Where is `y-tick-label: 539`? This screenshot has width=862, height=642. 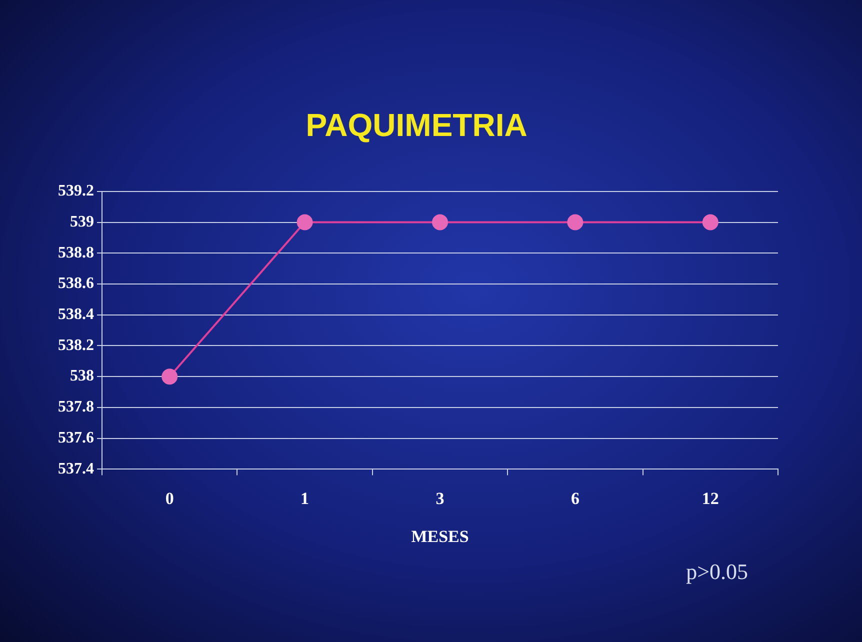
y-tick-label: 539 is located at coordinates (82, 221).